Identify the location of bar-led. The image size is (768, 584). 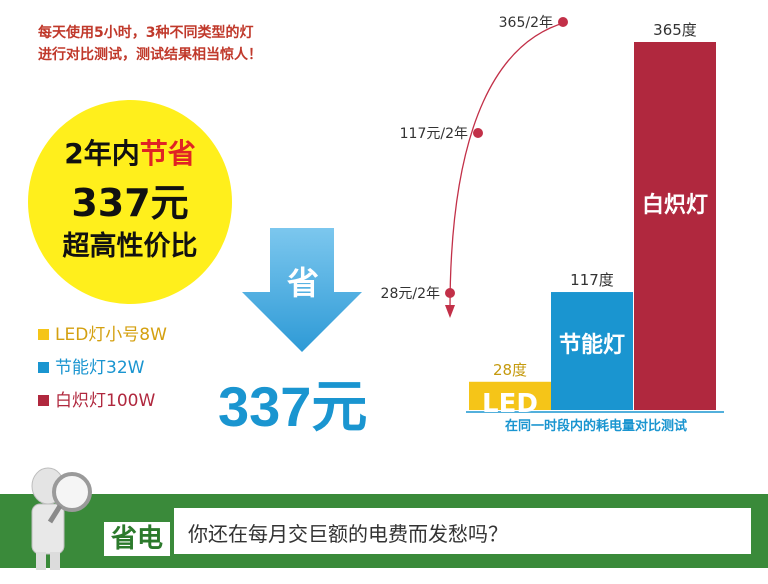
(510, 395).